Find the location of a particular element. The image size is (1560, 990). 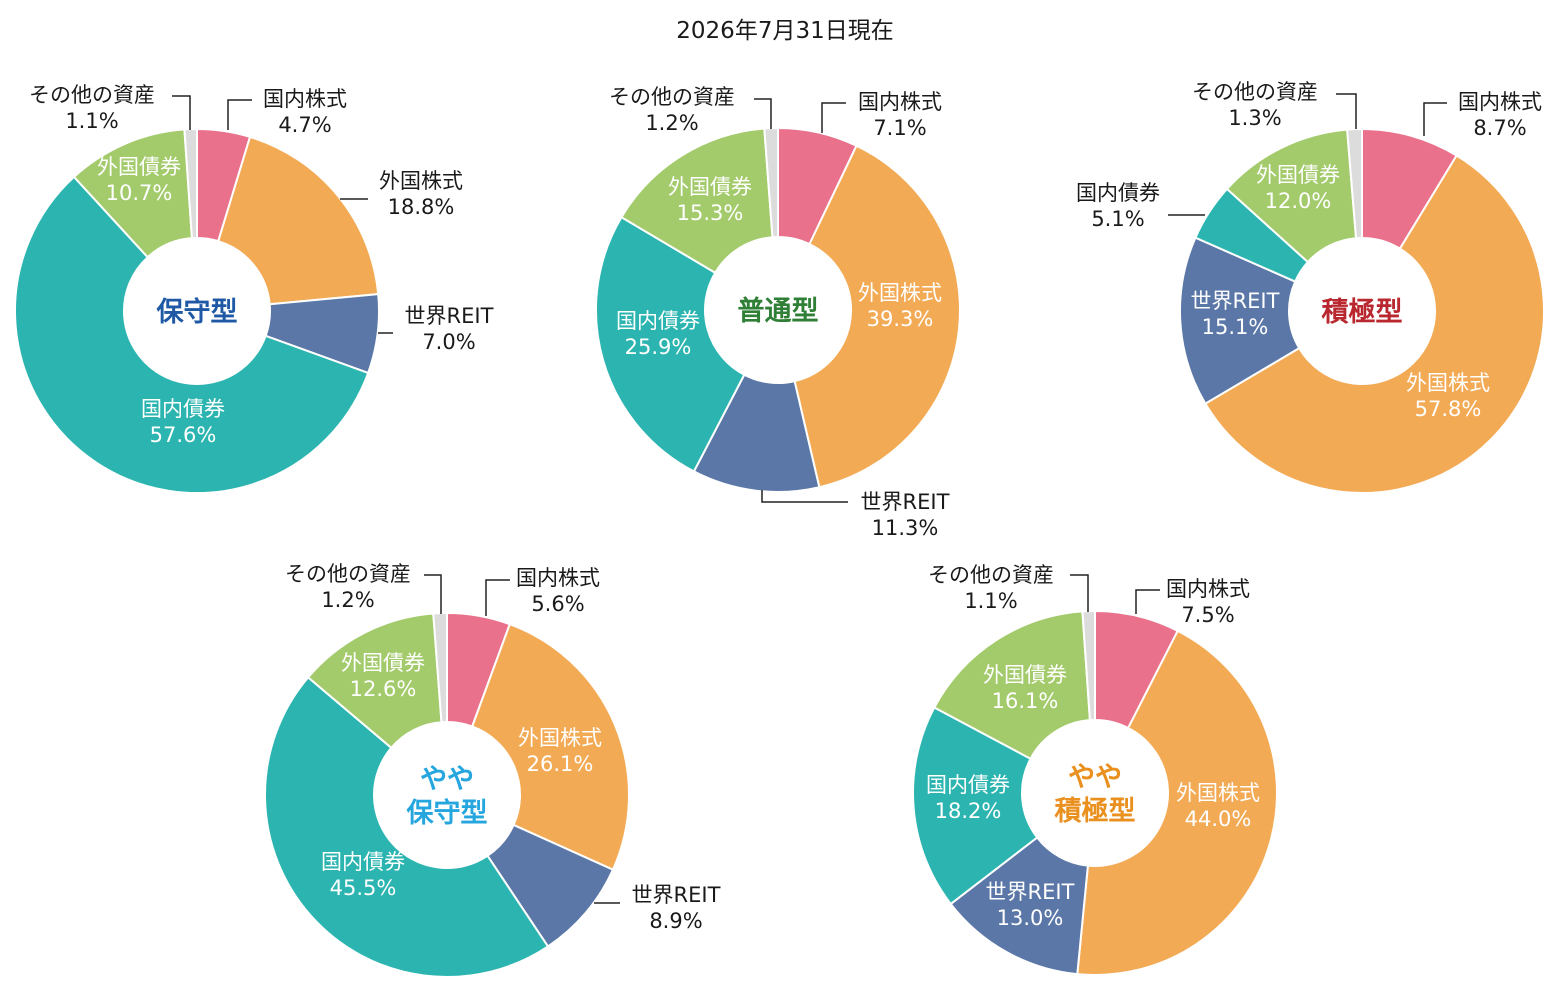

slice-value: 5.6% is located at coordinates (557, 604).